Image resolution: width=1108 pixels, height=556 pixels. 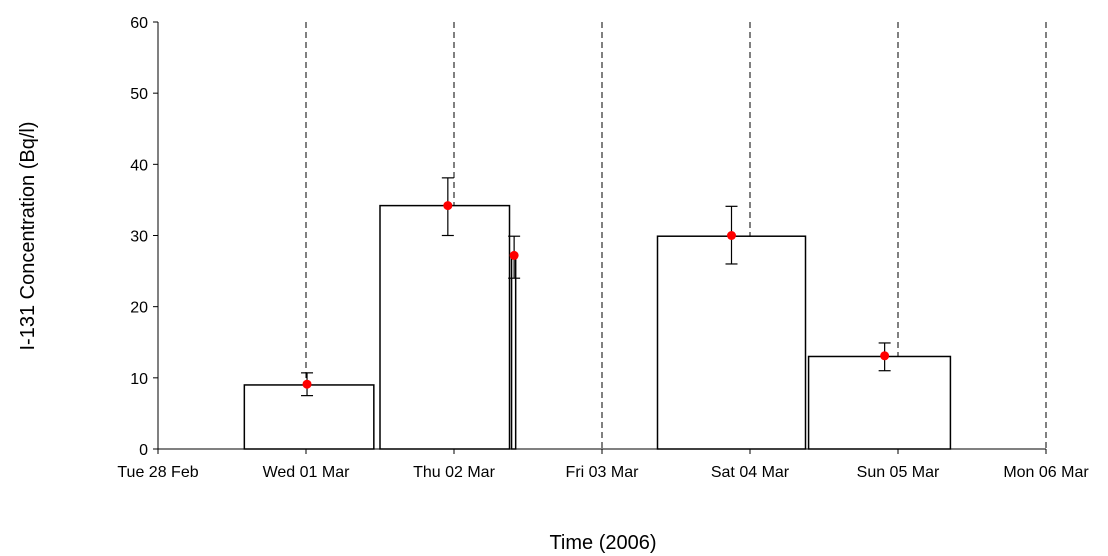 What do you see at coordinates (139, 165) in the screenshot?
I see `y-tick-label: 40` at bounding box center [139, 165].